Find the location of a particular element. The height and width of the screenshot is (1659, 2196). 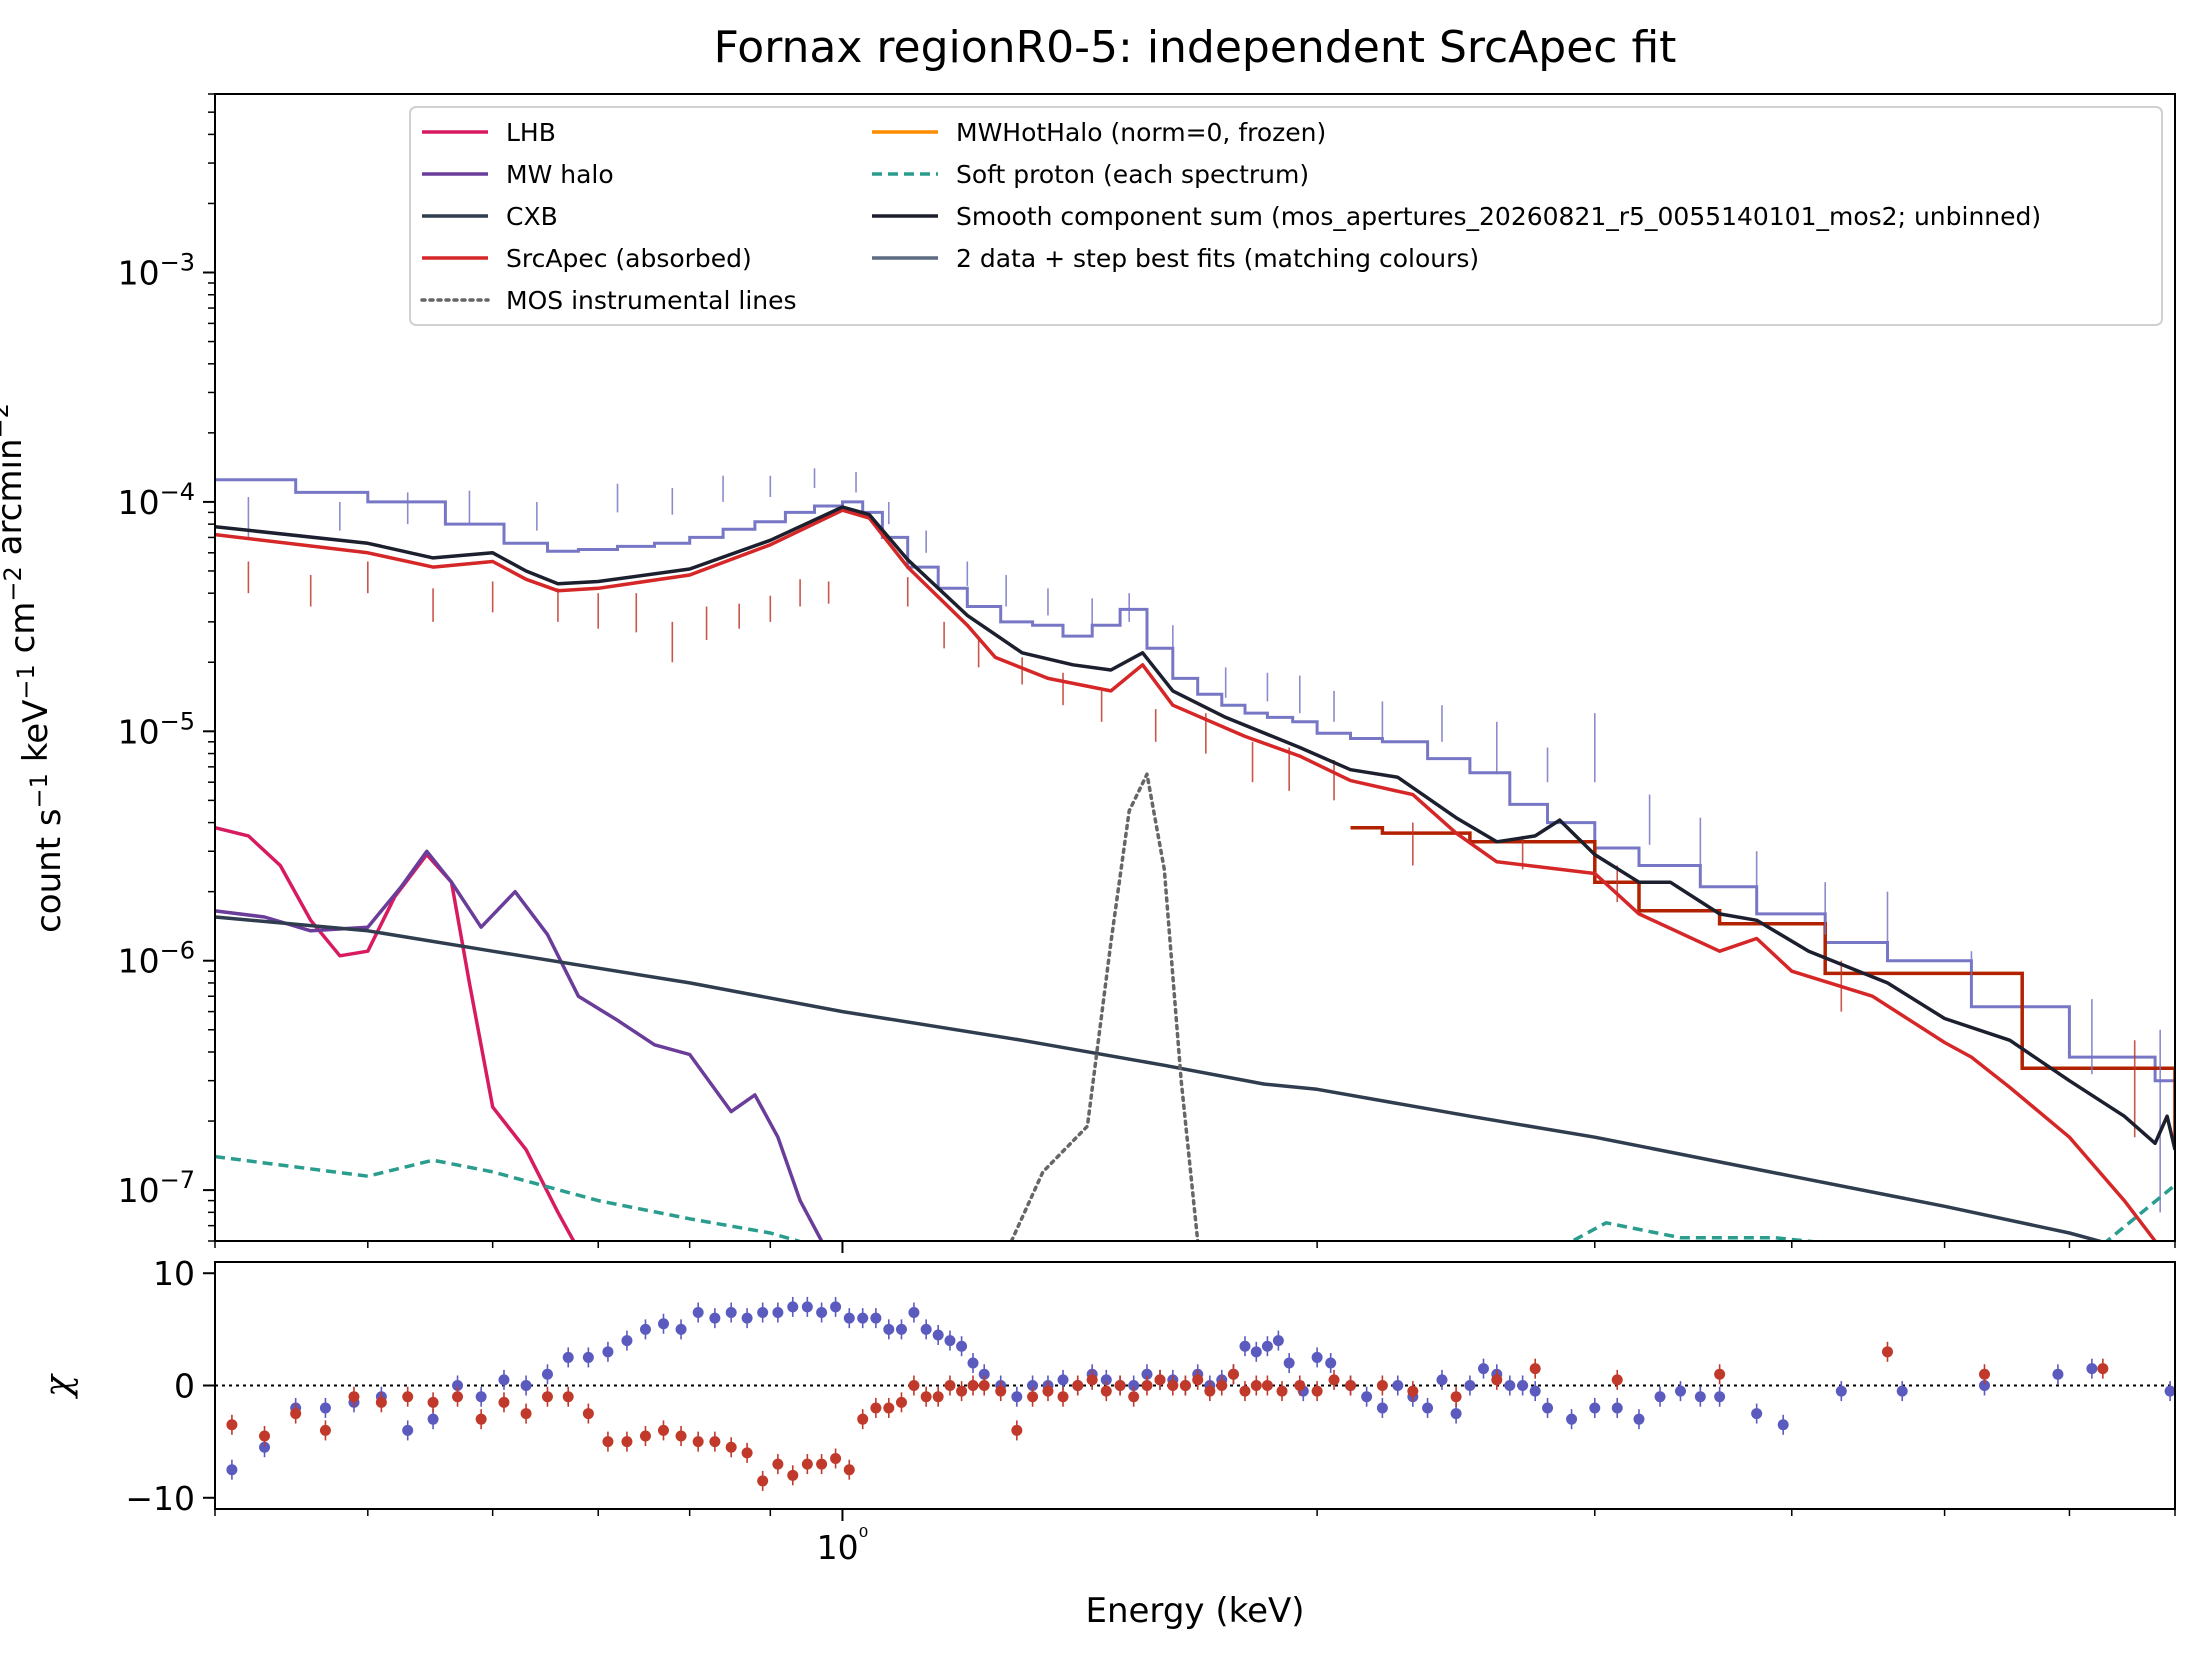

legend-label: Soft proton (each spectrum) is located at coordinates (1132, 174).